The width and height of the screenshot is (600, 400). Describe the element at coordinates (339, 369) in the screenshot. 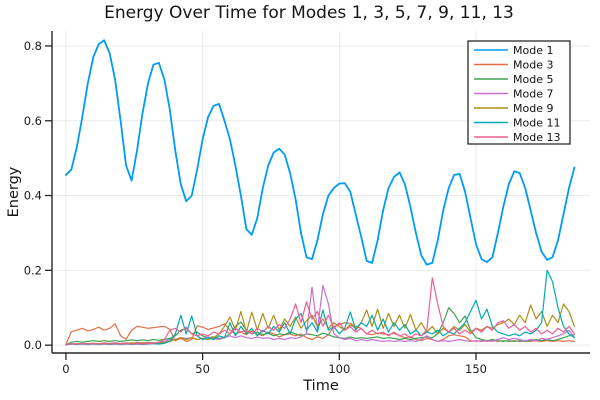

I see `x-tick-label: 100` at that location.